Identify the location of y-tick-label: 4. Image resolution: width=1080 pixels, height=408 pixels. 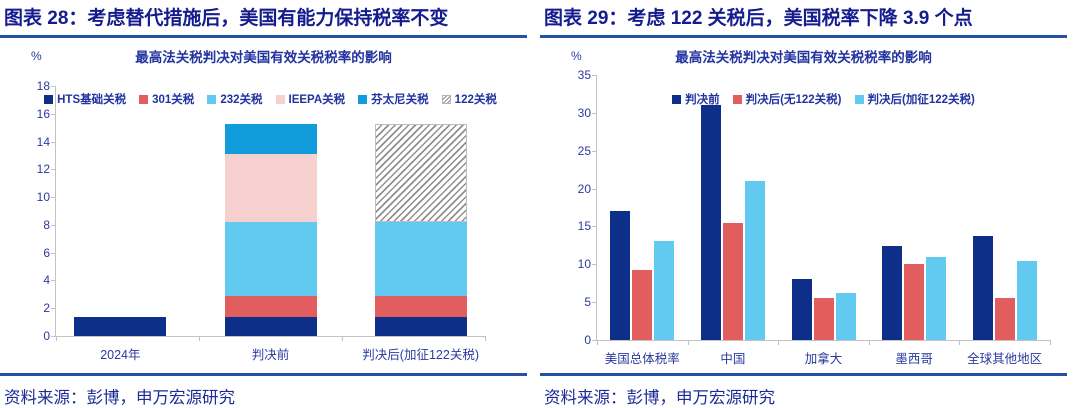
(46, 280).